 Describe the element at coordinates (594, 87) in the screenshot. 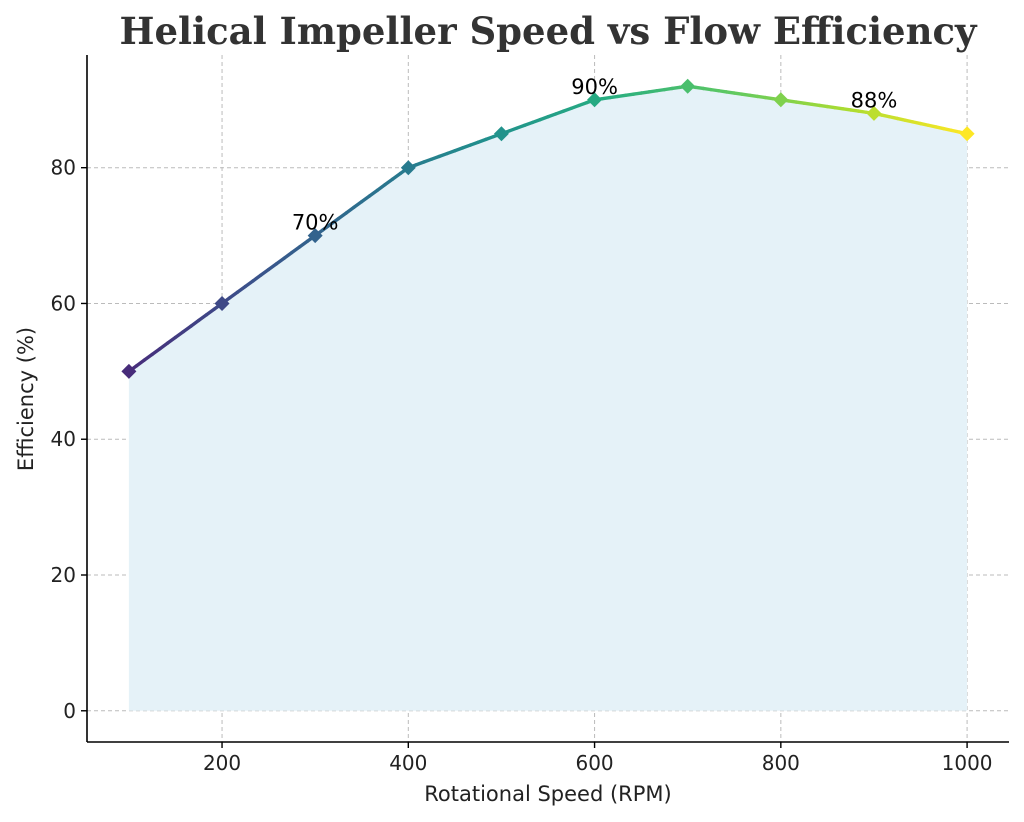

I see `data-label: 90%` at that location.